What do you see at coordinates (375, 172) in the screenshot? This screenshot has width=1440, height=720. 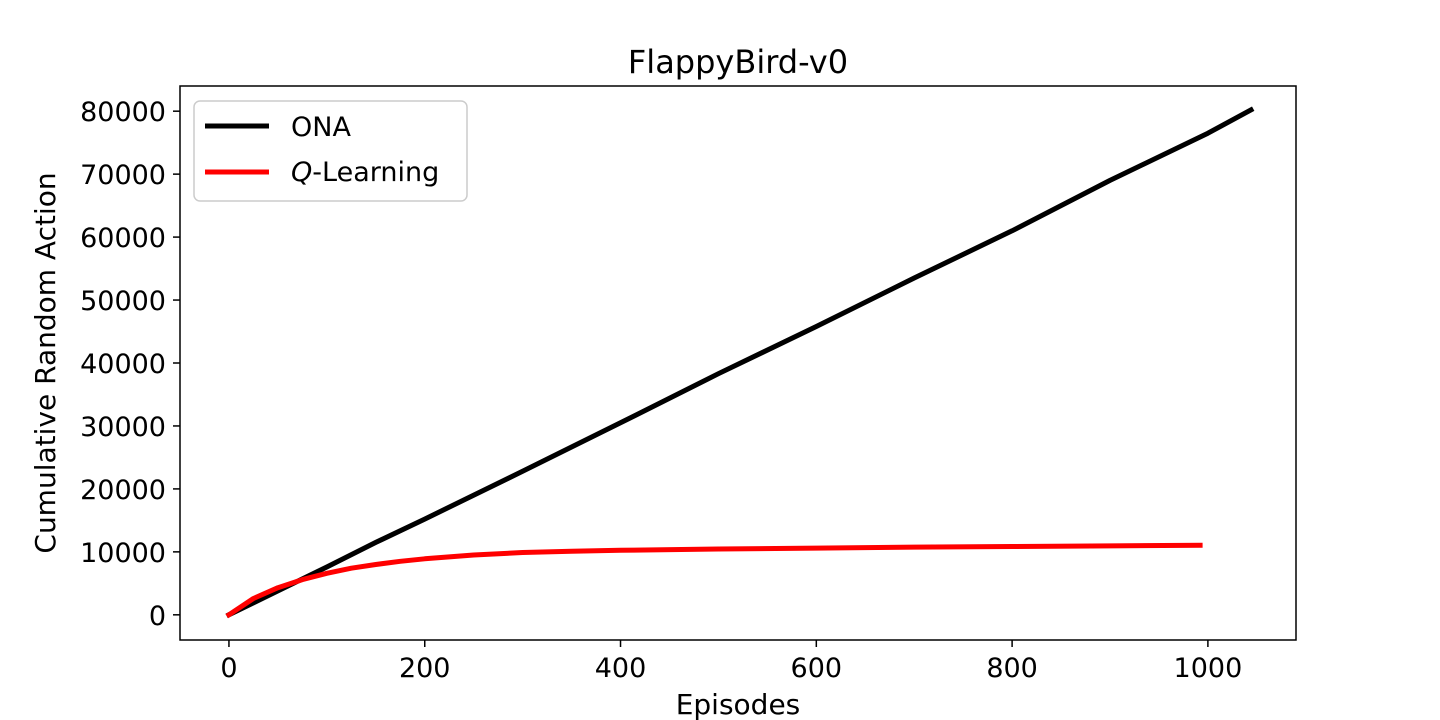 I see `legend-label-q-learning-suffix: -Learning` at bounding box center [375, 172].